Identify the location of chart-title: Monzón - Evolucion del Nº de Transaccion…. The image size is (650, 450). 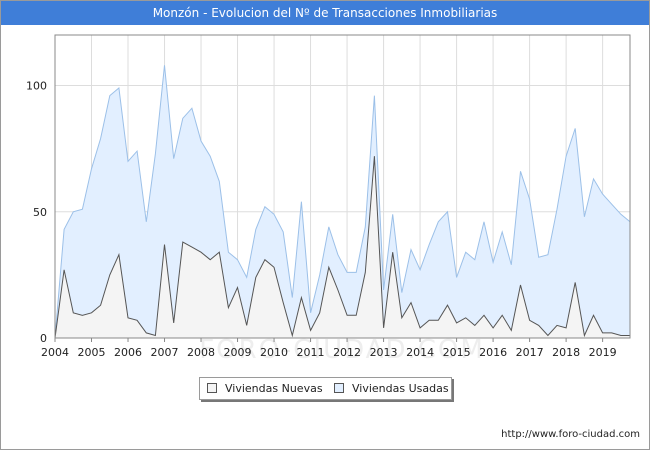
(325, 13).